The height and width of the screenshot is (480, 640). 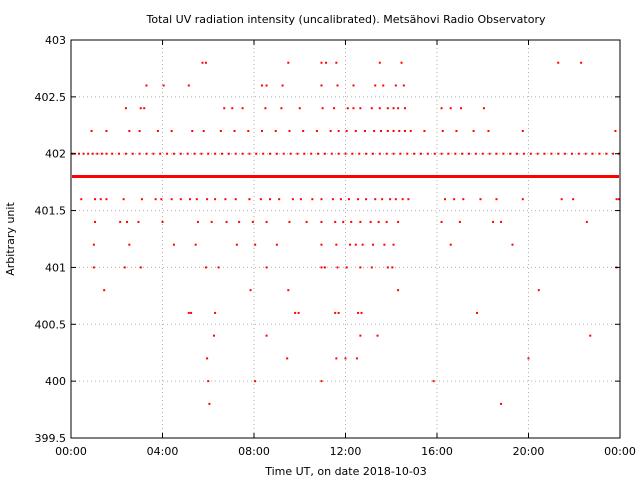 What do you see at coordinates (529, 451) in the screenshot?
I see `x-tick-label: 20:00` at bounding box center [529, 451].